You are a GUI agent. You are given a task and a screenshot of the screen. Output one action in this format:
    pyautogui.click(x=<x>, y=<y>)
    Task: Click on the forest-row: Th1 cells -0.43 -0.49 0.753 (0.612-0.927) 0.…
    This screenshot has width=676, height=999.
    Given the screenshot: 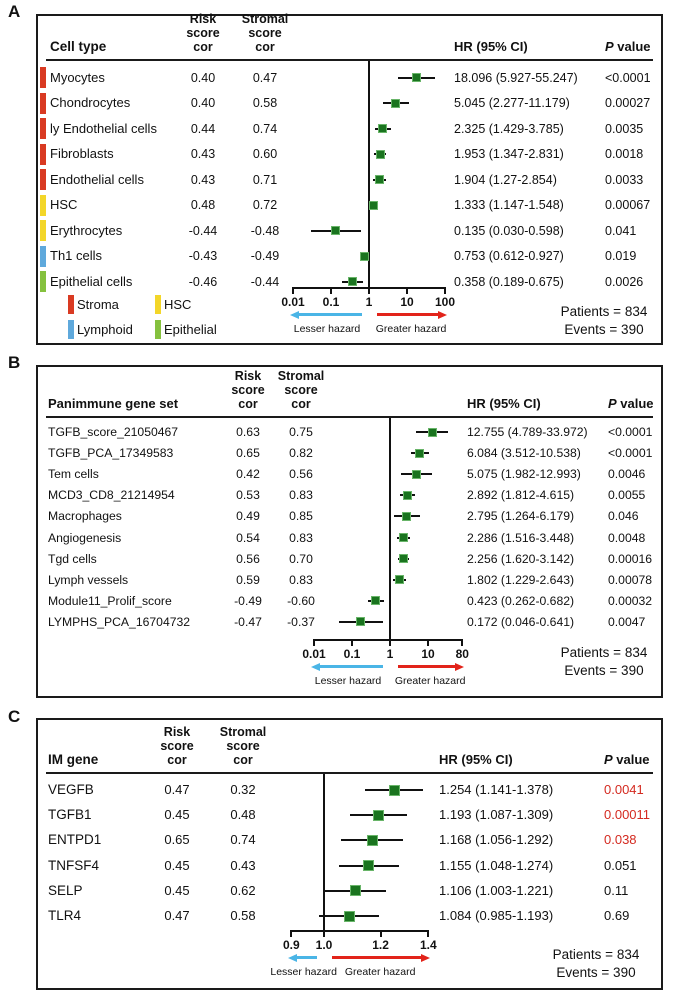 What is the action you would take?
    pyautogui.click(x=349, y=256)
    